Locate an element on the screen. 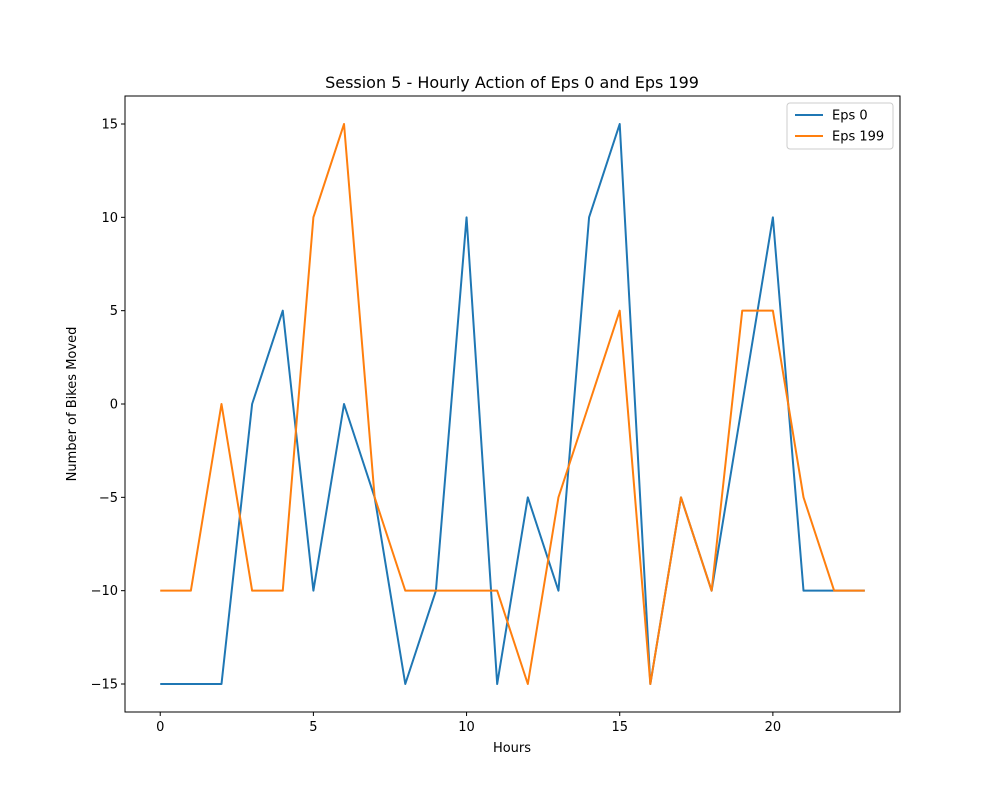 This screenshot has width=1000, height=800. legend: Eps 0 Eps 199 is located at coordinates (840, 126).